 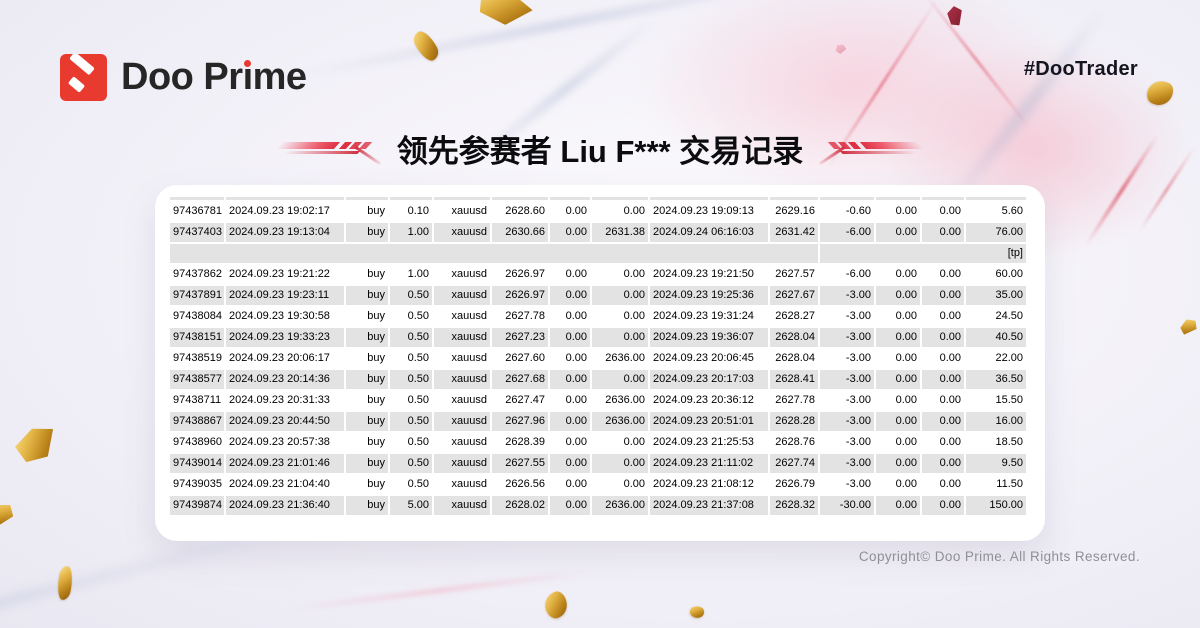 What do you see at coordinates (411, 211) in the screenshot?
I see `cell-size: 0.10` at bounding box center [411, 211].